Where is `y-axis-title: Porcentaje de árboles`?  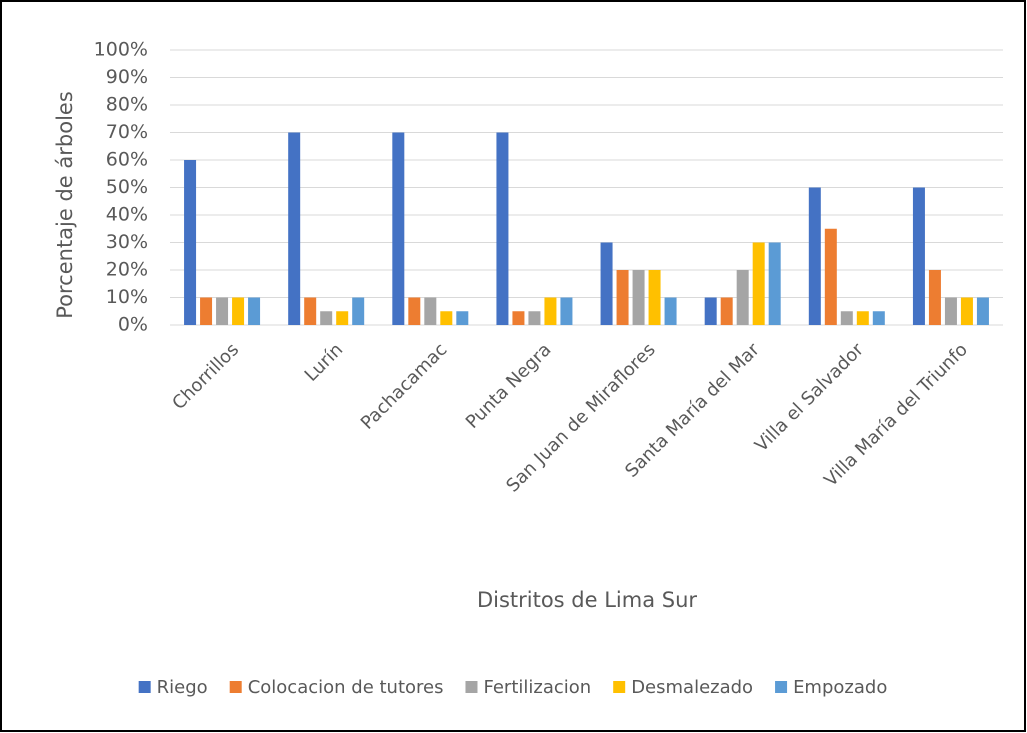 y-axis-title: Porcentaje de árboles is located at coordinates (65, 205).